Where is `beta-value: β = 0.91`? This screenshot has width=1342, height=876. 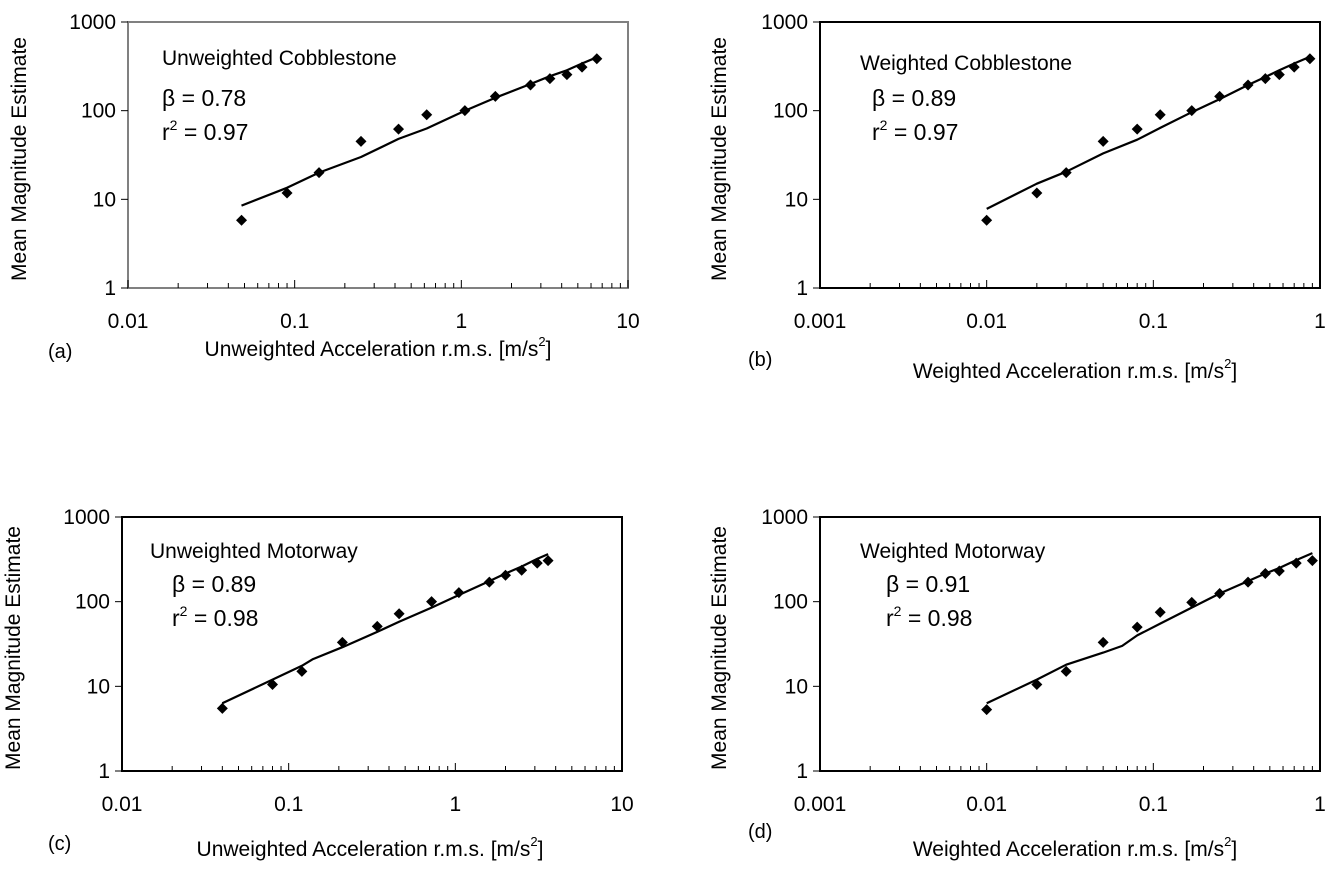 beta-value: β = 0.91 is located at coordinates (928, 584).